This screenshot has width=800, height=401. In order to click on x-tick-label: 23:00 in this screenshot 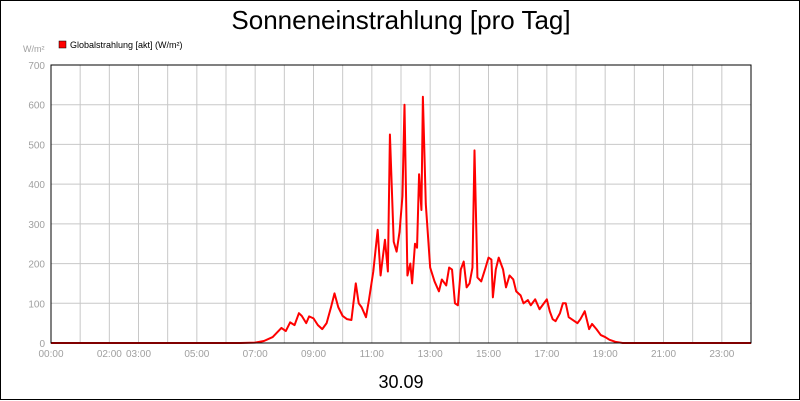, I will do `click(721, 354)`.